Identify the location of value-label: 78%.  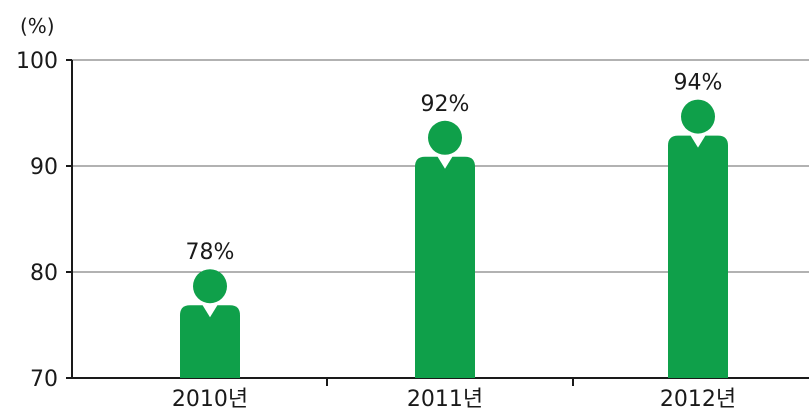
(210, 252).